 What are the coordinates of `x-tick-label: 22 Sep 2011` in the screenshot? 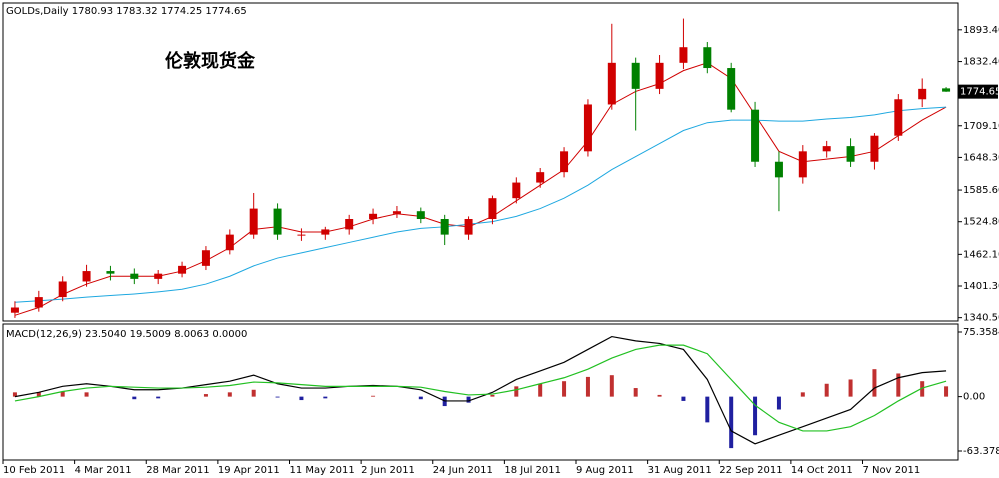 It's located at (750, 470).